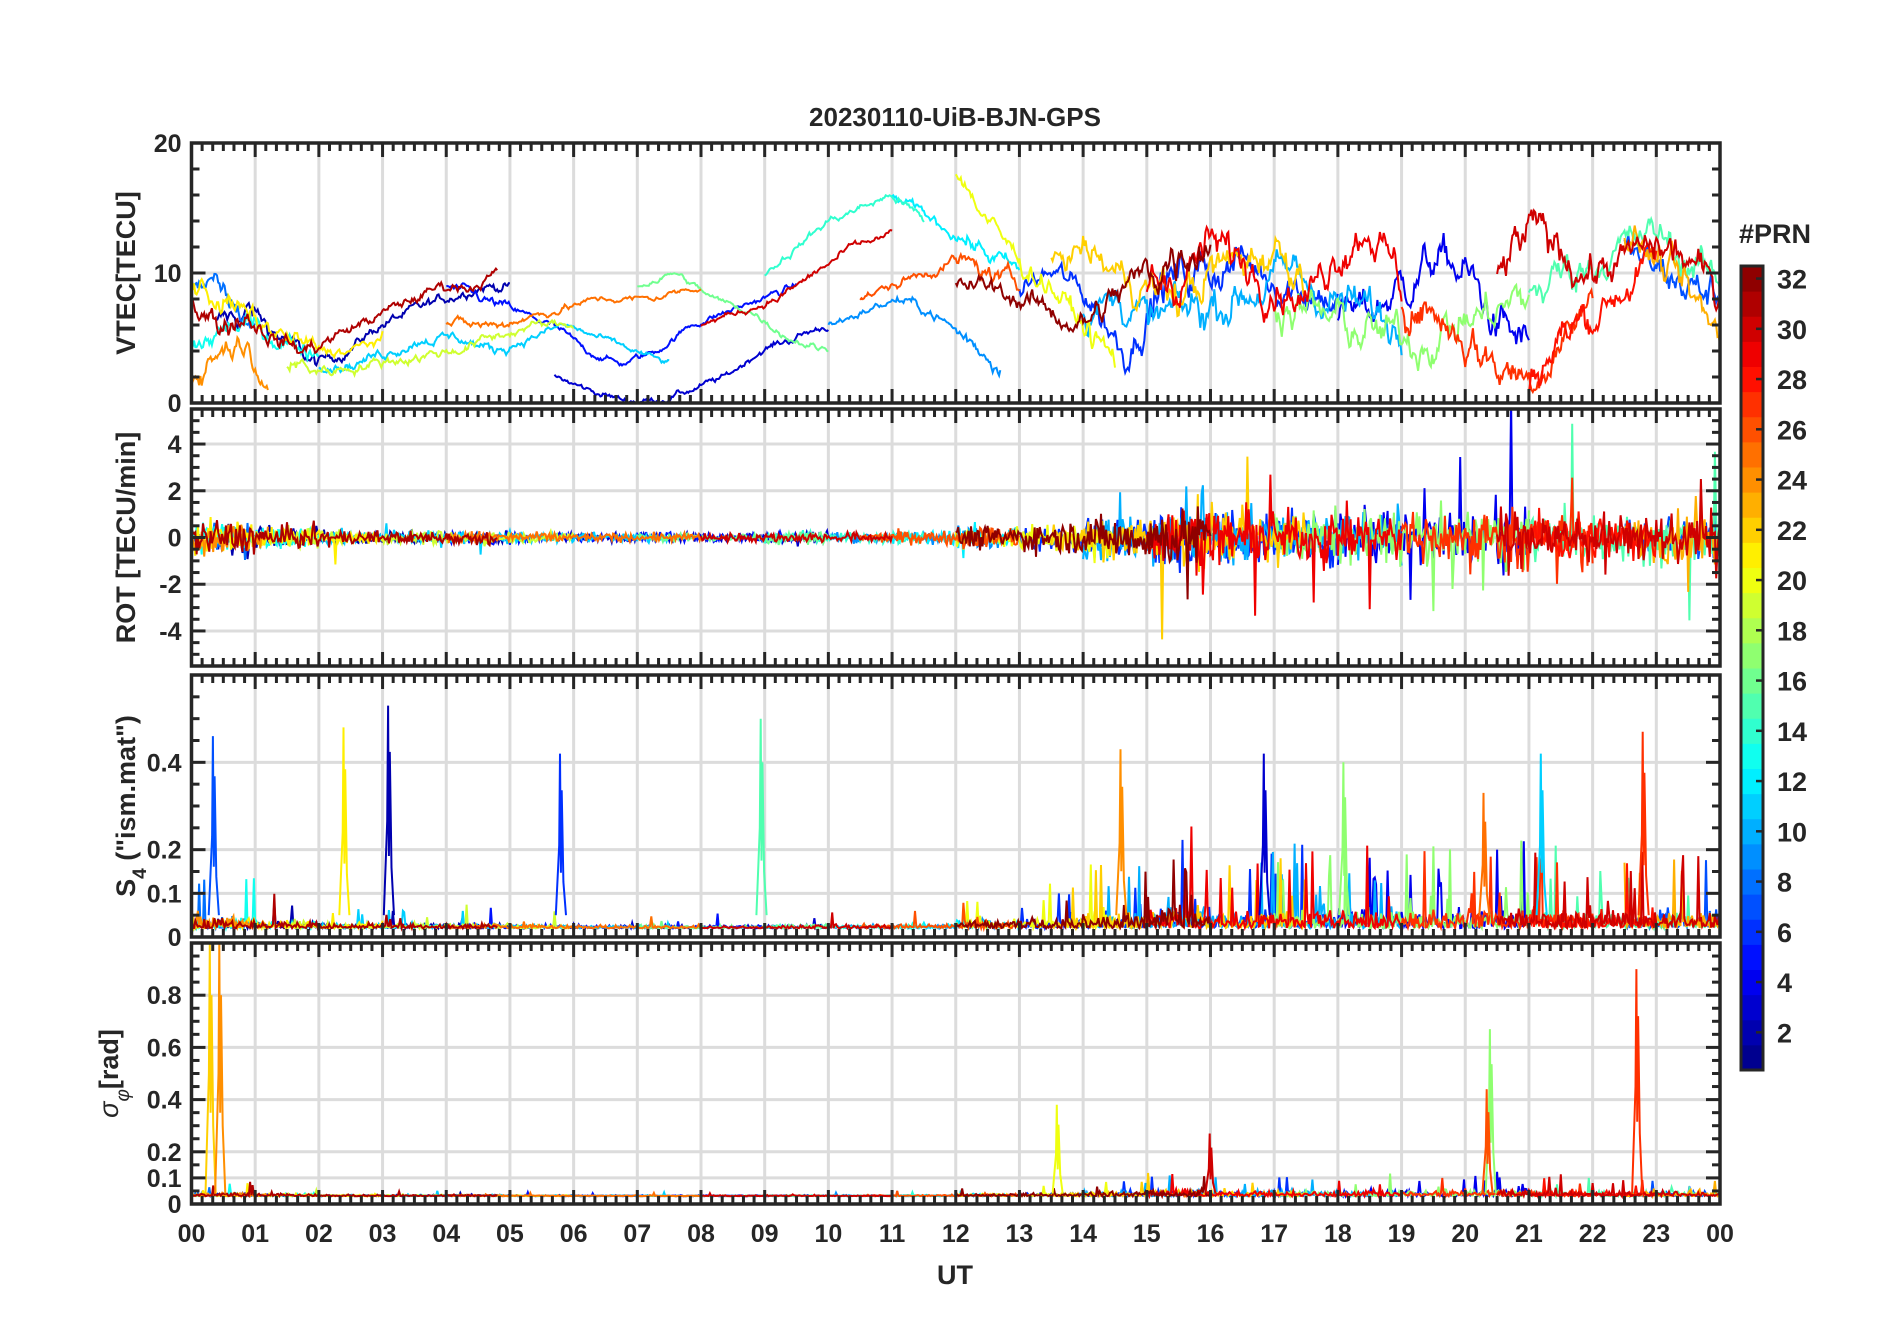 Image resolution: width=1902 pixels, height=1330 pixels. I want to click on y-axis-label-rot: ROT [TECU/min], so click(126, 537).